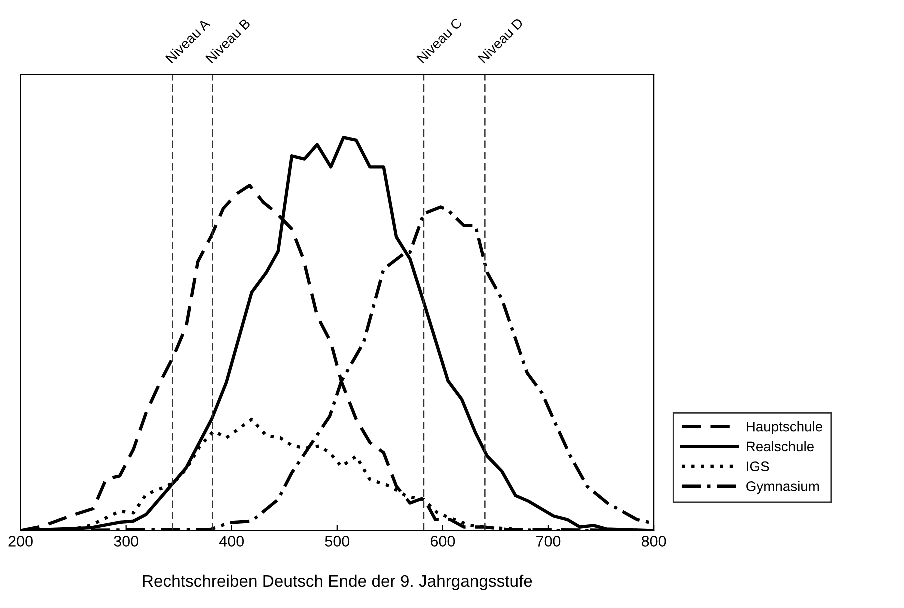 This screenshot has height=608, width=904. Describe the element at coordinates (654, 541) in the screenshot. I see `x-tick-label: 800` at that location.